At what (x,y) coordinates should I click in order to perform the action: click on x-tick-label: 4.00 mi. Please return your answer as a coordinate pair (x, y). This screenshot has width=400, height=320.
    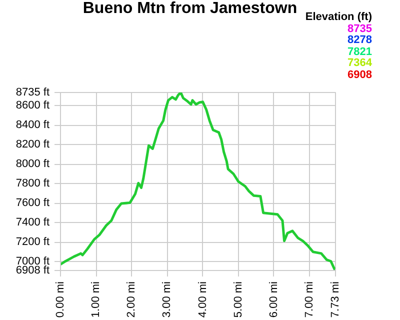
    Looking at the image, I should click on (202, 299).